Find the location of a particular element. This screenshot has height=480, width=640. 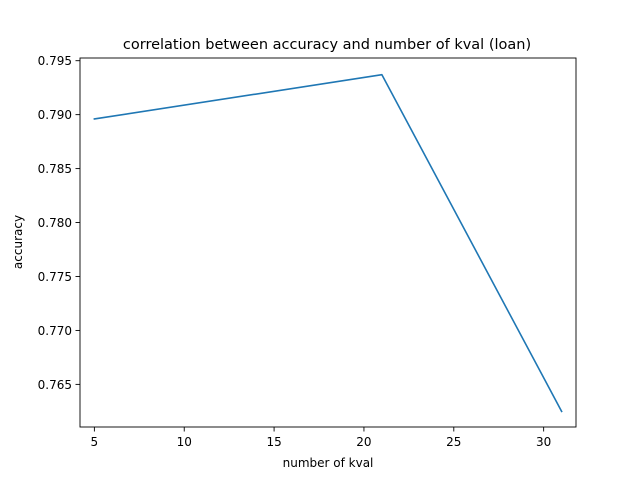

x-tick-label: 25 is located at coordinates (453, 442).